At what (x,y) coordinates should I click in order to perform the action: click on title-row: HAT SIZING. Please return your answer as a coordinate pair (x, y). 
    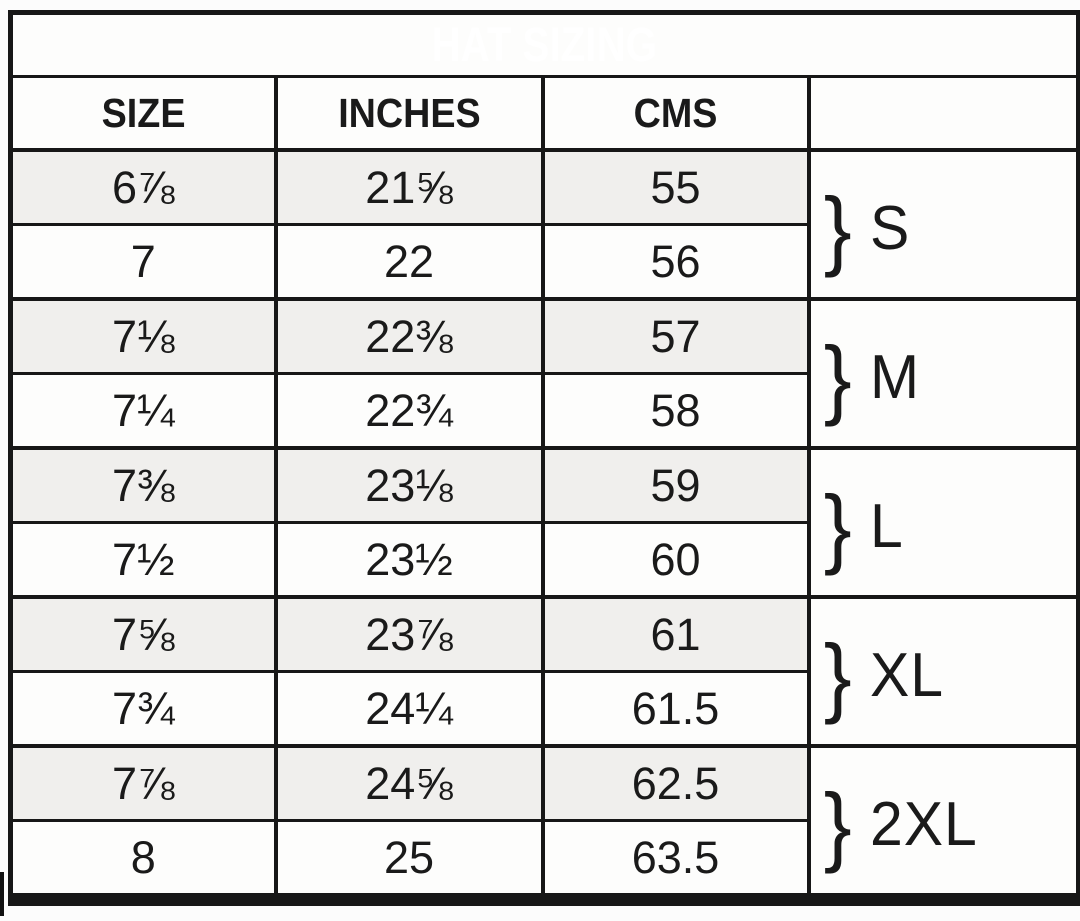
    Looking at the image, I should click on (544, 44).